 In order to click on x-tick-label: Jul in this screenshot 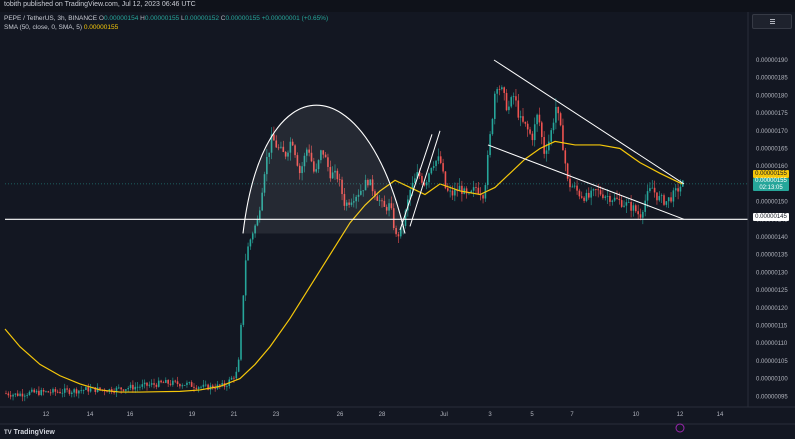, I will do `click(444, 415)`.